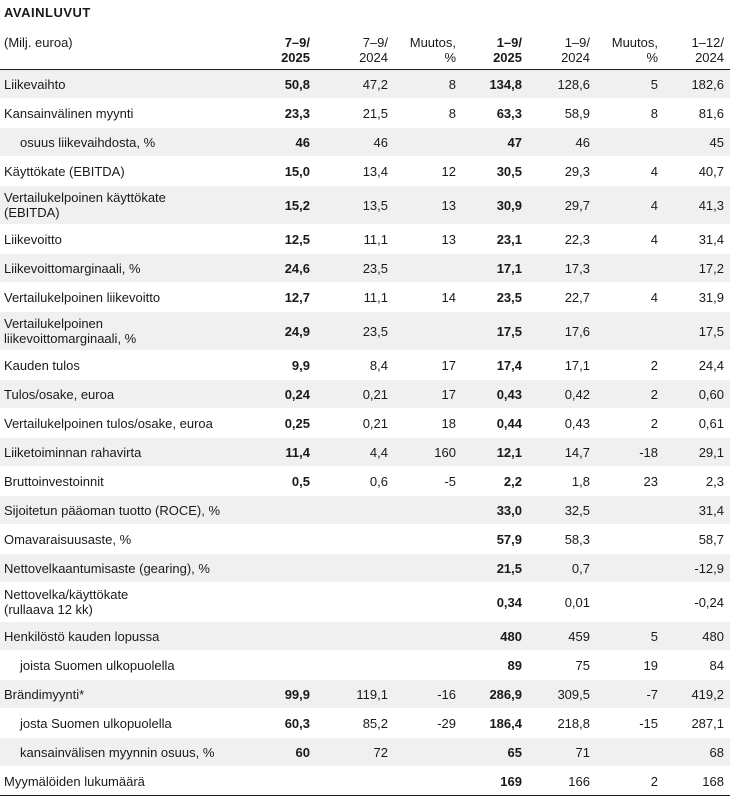 The width and height of the screenshot is (734, 805). Describe the element at coordinates (495, 113) in the screenshot. I see `table-cell: 63,3` at that location.